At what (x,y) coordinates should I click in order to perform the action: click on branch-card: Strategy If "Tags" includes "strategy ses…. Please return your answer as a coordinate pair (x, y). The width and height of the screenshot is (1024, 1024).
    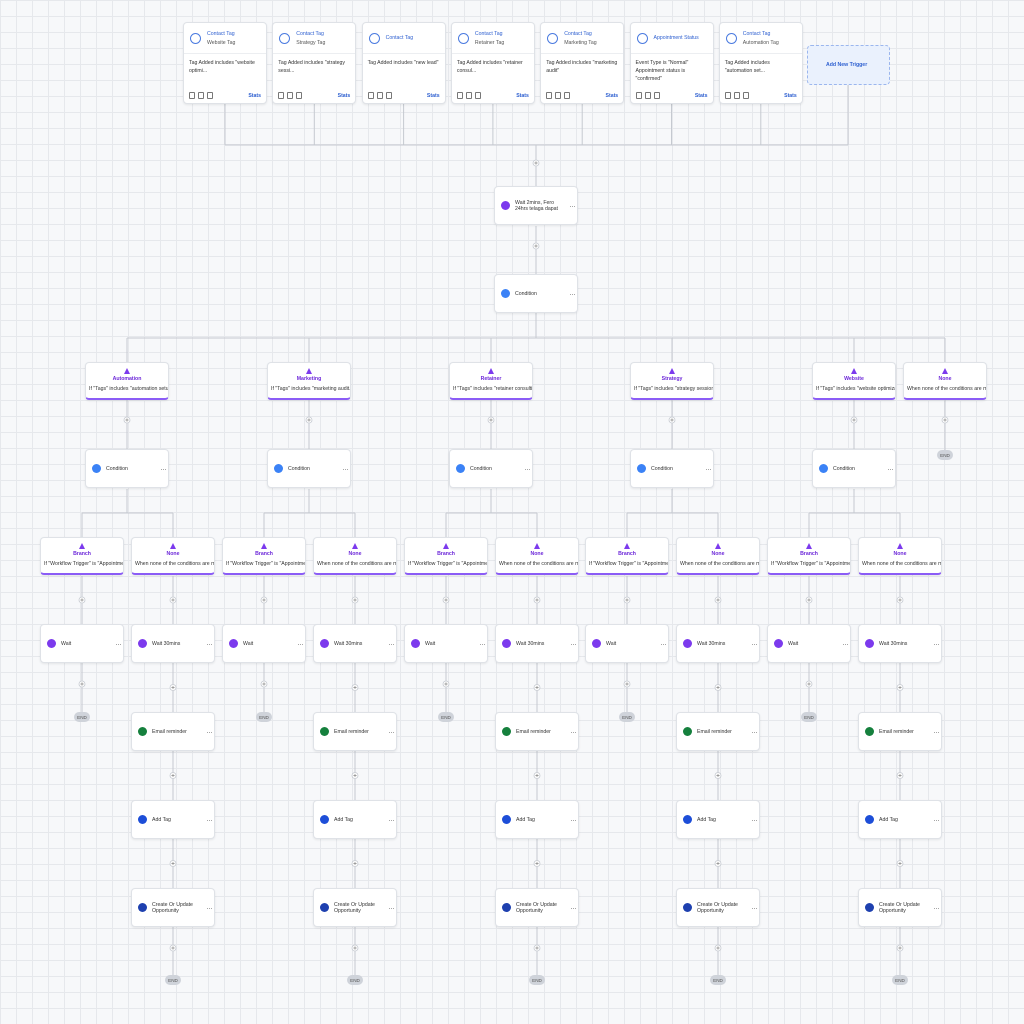
    Looking at the image, I should click on (672, 381).